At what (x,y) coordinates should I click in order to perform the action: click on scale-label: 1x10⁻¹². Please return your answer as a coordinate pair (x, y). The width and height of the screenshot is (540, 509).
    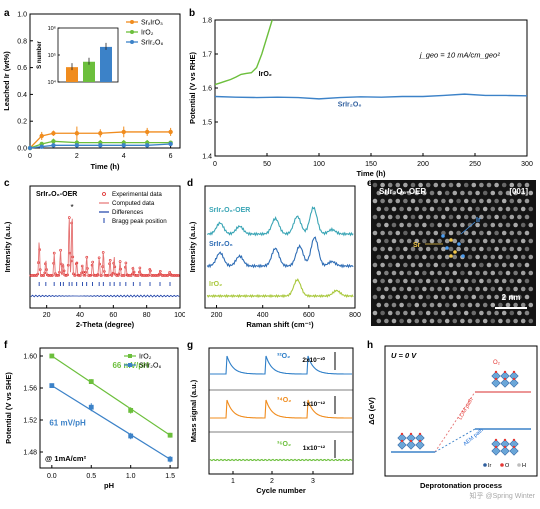
    Looking at the image, I should click on (314, 448).